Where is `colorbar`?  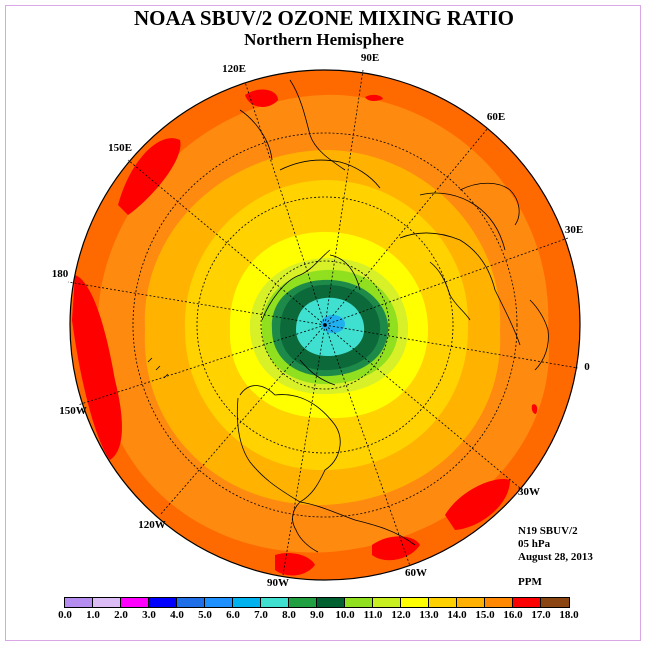 colorbar is located at coordinates (317, 602).